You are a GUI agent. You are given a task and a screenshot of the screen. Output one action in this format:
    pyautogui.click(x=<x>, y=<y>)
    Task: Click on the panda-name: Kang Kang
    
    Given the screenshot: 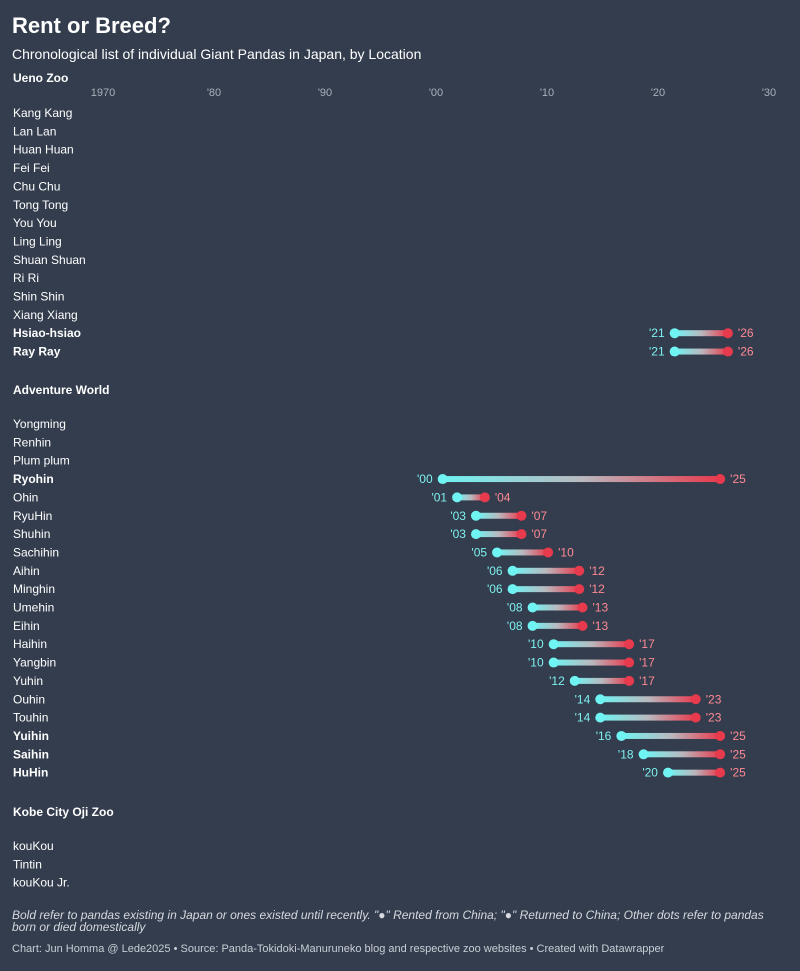 What is the action you would take?
    pyautogui.click(x=42, y=113)
    